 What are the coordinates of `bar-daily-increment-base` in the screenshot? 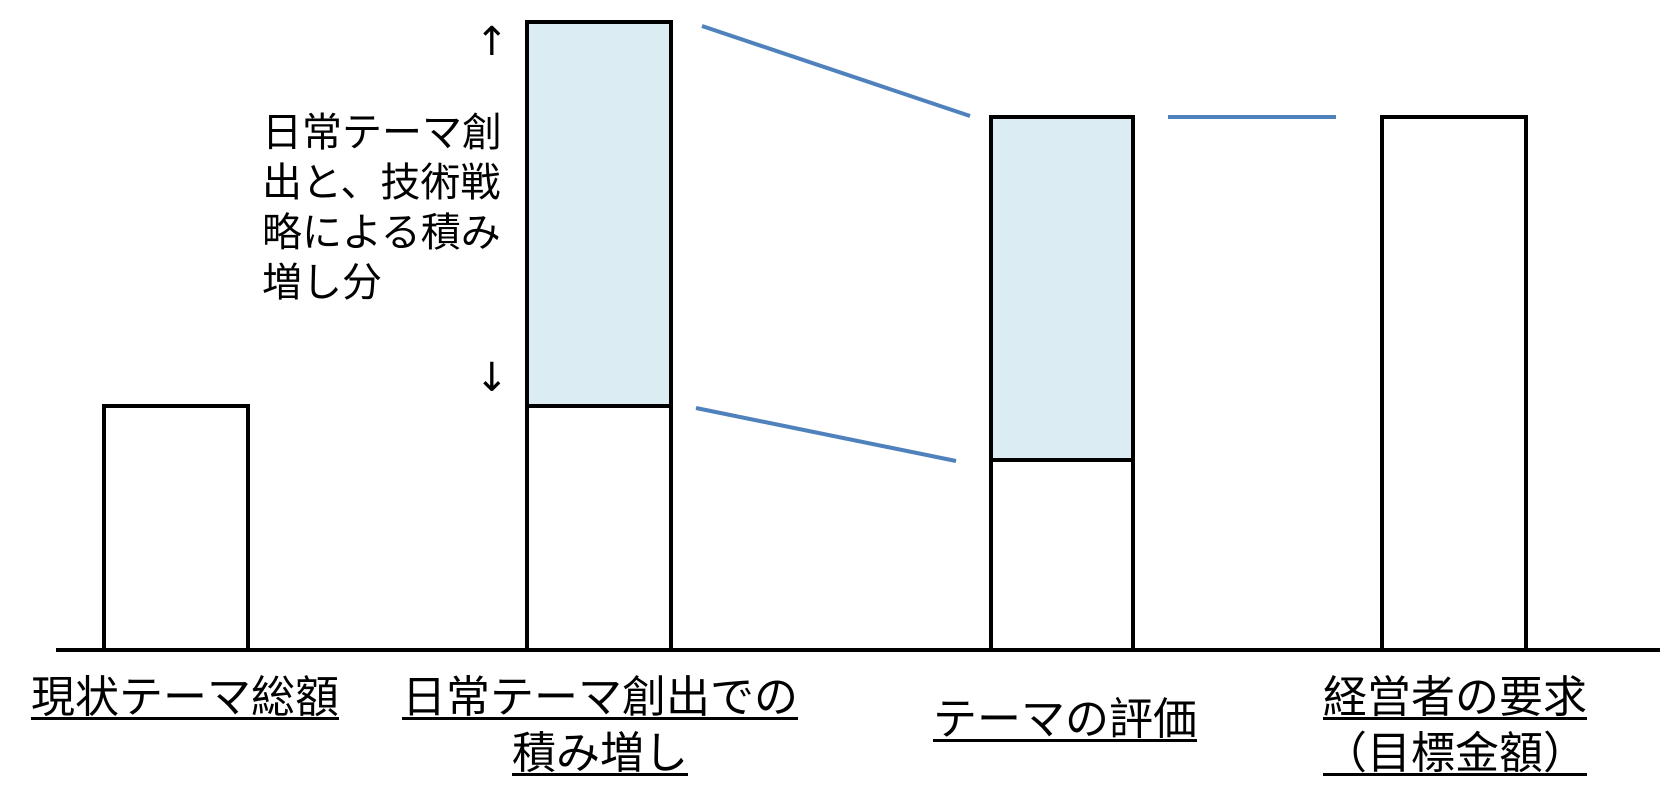 It's located at (599, 528).